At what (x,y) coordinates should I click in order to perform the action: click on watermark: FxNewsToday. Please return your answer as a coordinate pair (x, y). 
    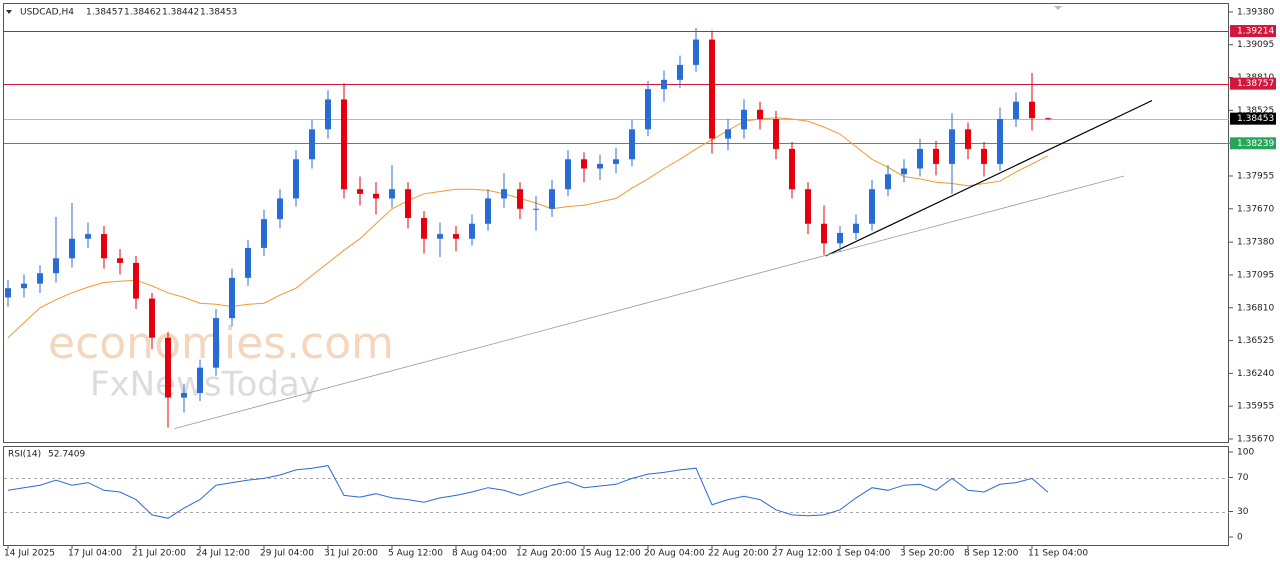
    Looking at the image, I should click on (205, 385).